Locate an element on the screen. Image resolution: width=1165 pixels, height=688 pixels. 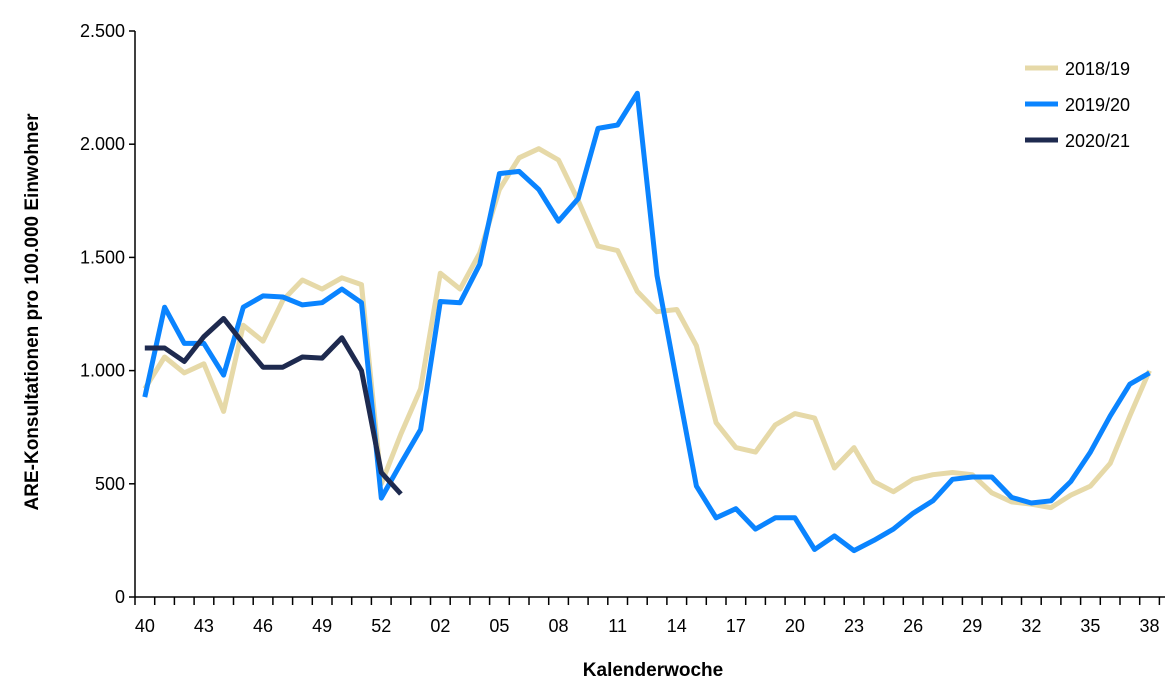
x-tick-label: 23 is located at coordinates (854, 626).